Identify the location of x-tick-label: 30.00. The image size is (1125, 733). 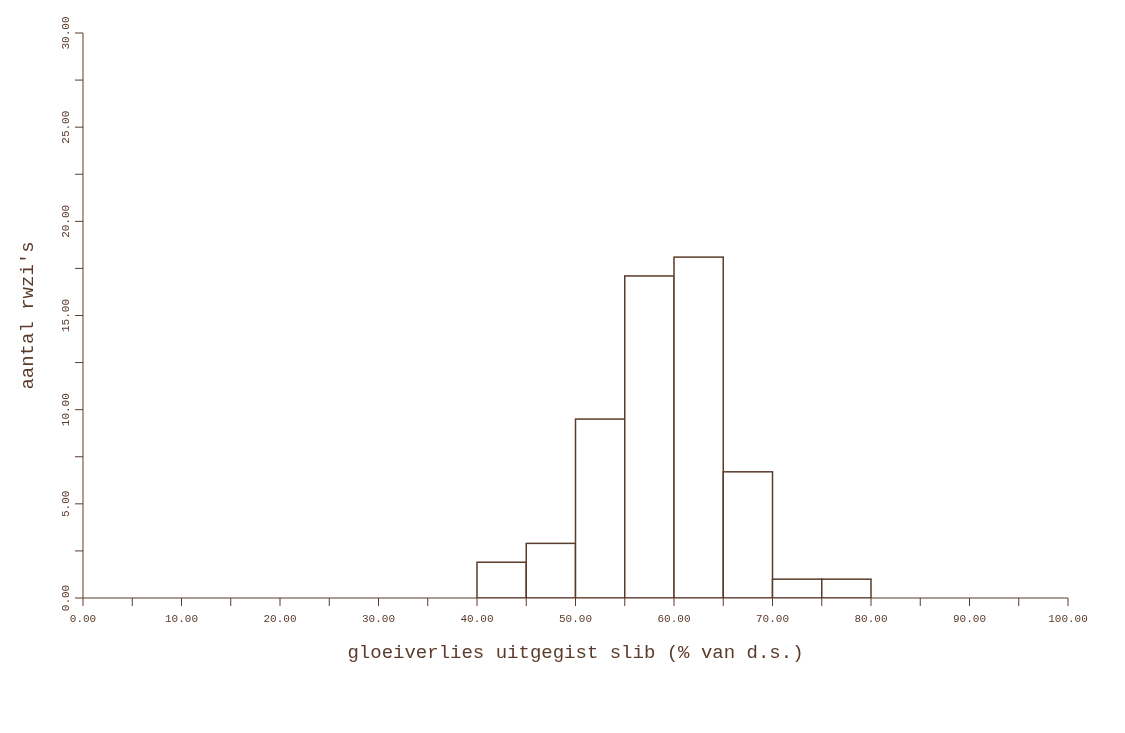
(378, 619).